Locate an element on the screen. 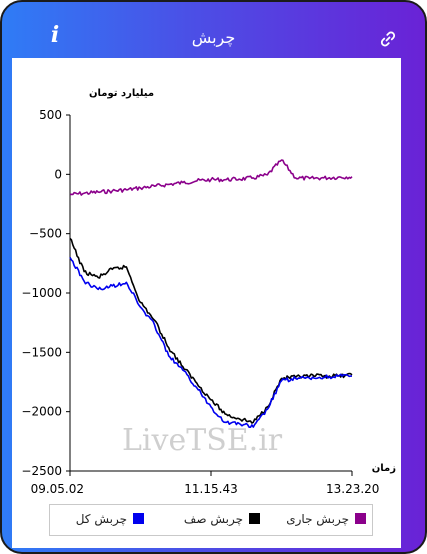 This screenshot has height=554, width=427. y-tick-label: 0 is located at coordinates (58, 174).